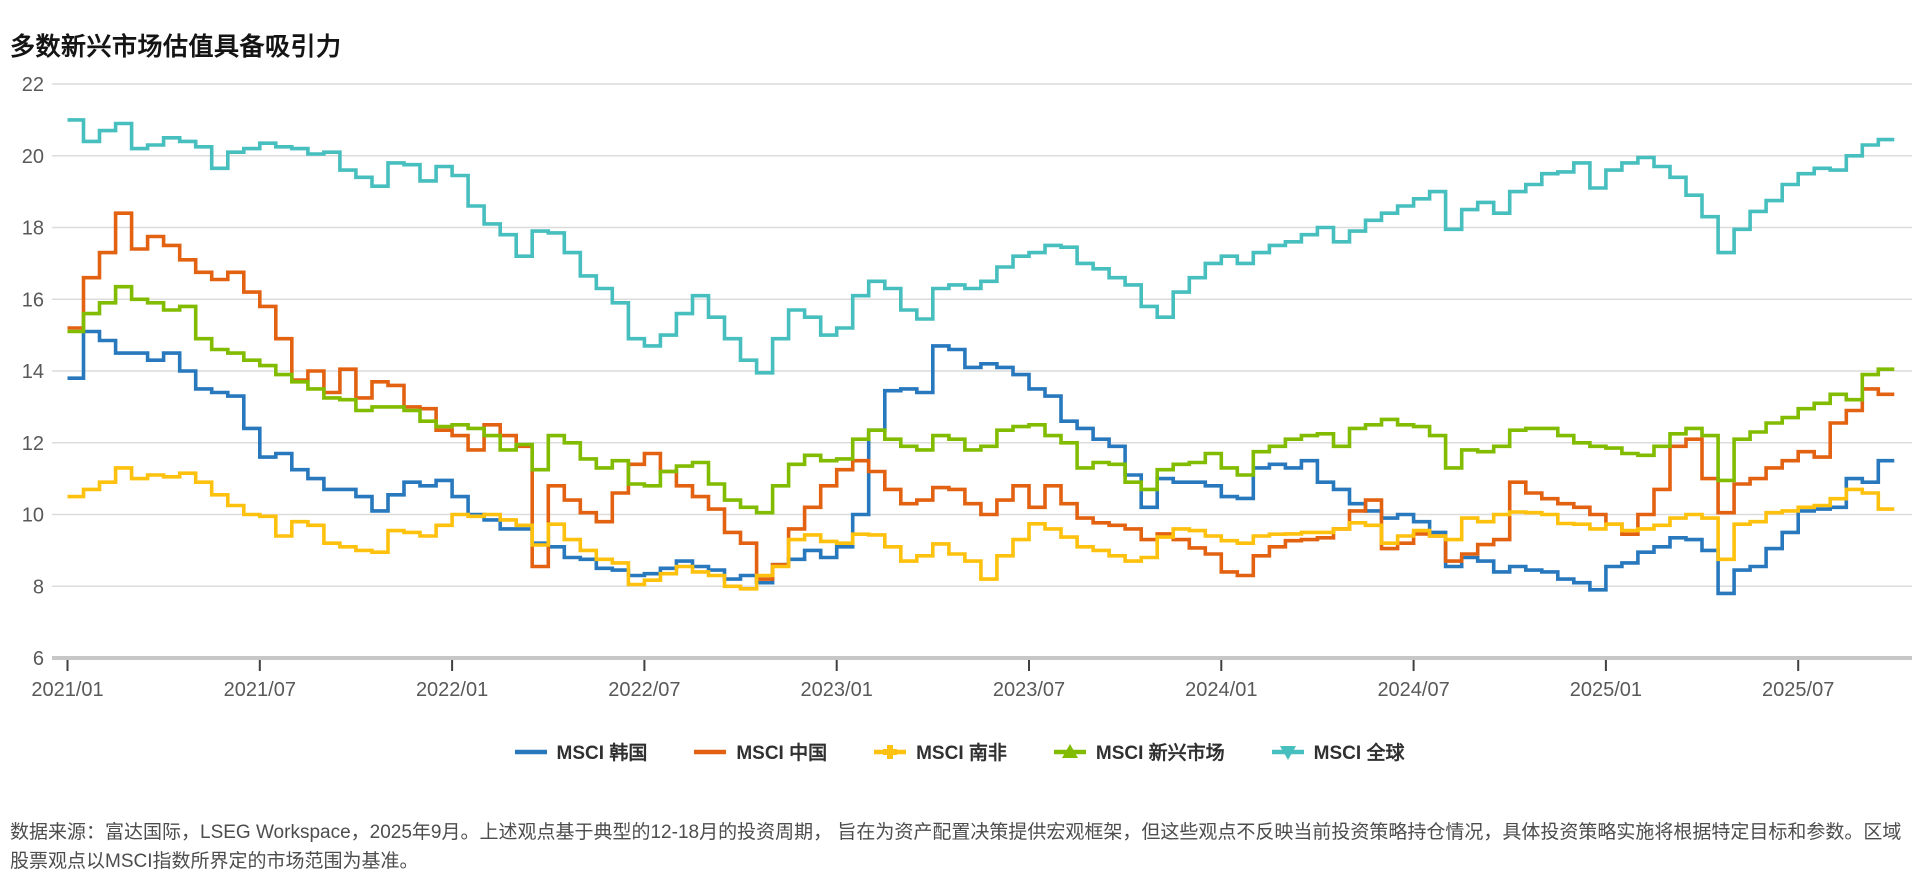 The image size is (1918, 889). I want to click on legend-item: MSCI 全球, so click(1338, 751).